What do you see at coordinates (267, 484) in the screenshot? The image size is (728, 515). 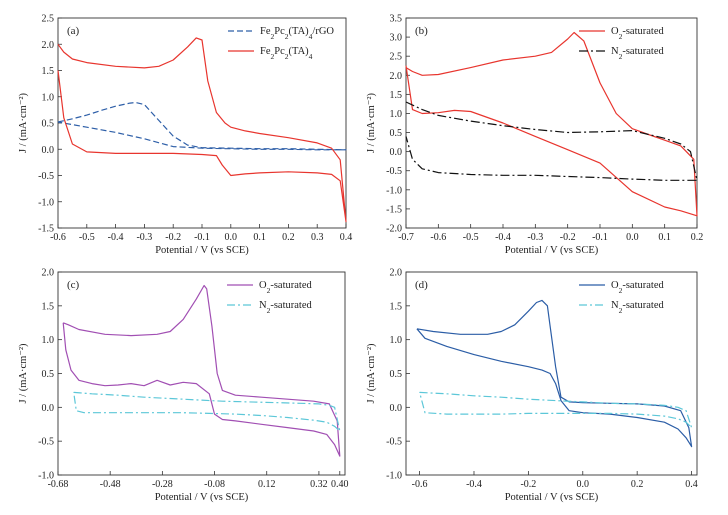 I see `x-tick-label: 0.12` at bounding box center [267, 484].